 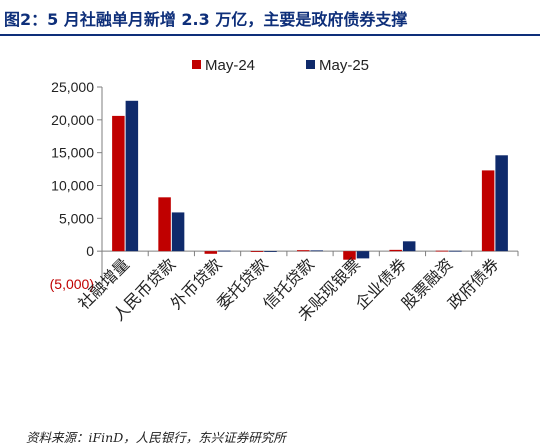 What do you see at coordinates (76, 218) in the screenshot?
I see `y-tick-label: 5,000` at bounding box center [76, 218].